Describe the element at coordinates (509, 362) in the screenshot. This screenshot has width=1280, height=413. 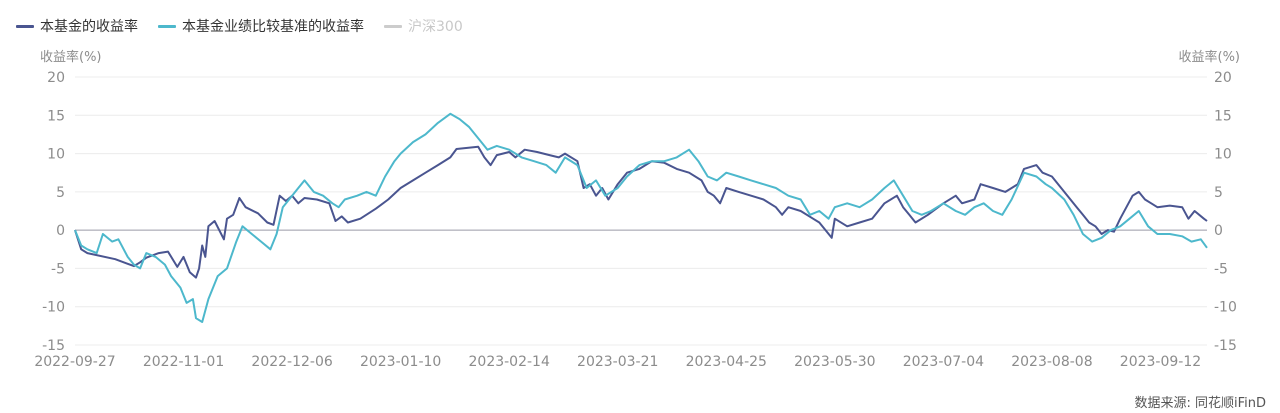
I see `x-tick-label: 2023-02-14` at that location.